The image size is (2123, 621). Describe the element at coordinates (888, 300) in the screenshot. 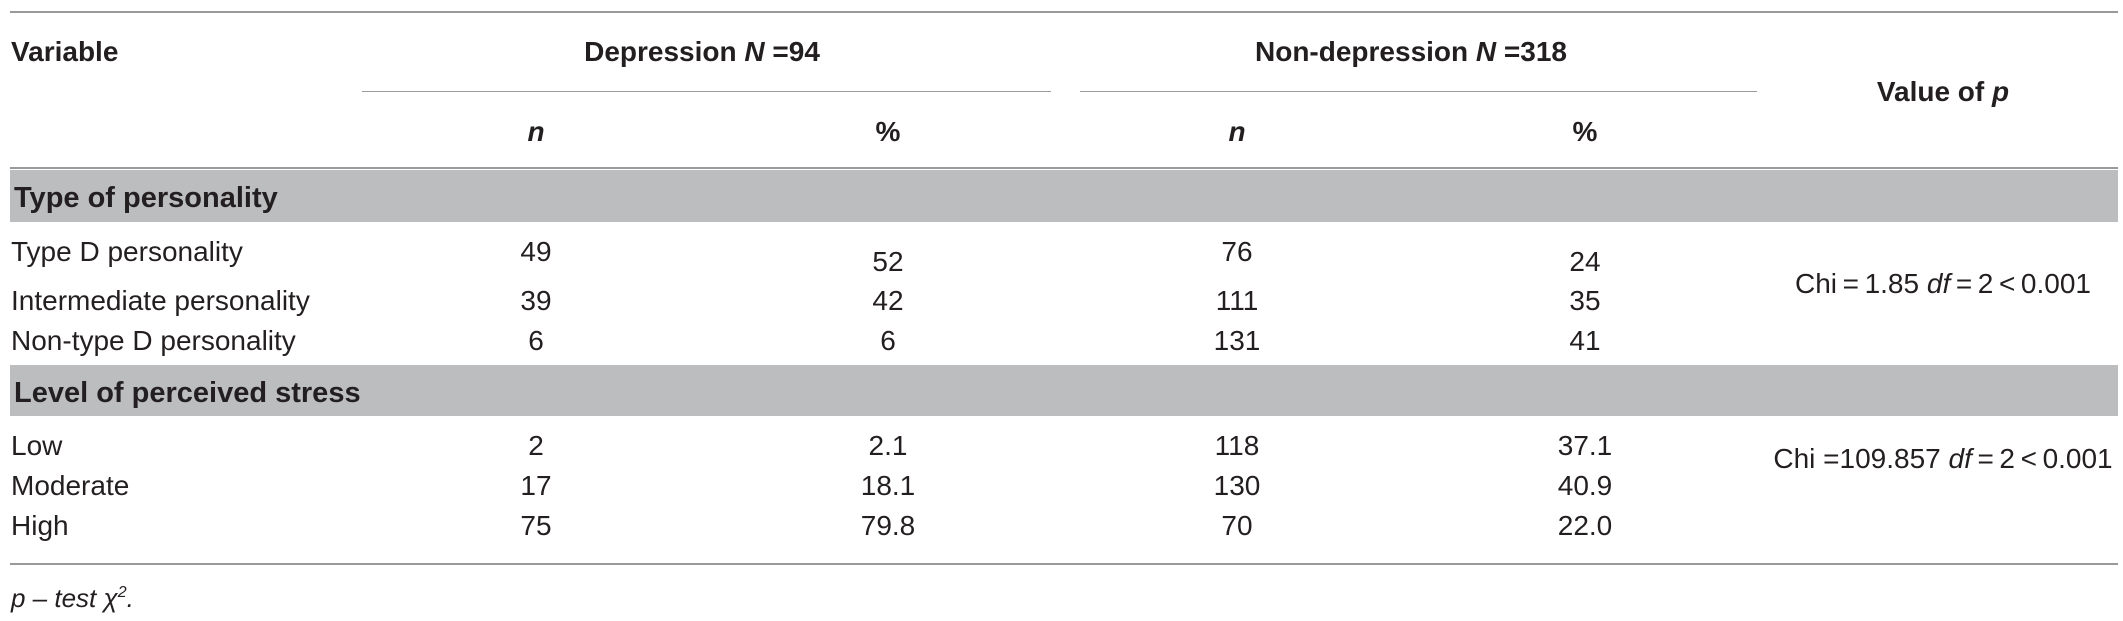

I see `depression-pct-cell: 42` at that location.